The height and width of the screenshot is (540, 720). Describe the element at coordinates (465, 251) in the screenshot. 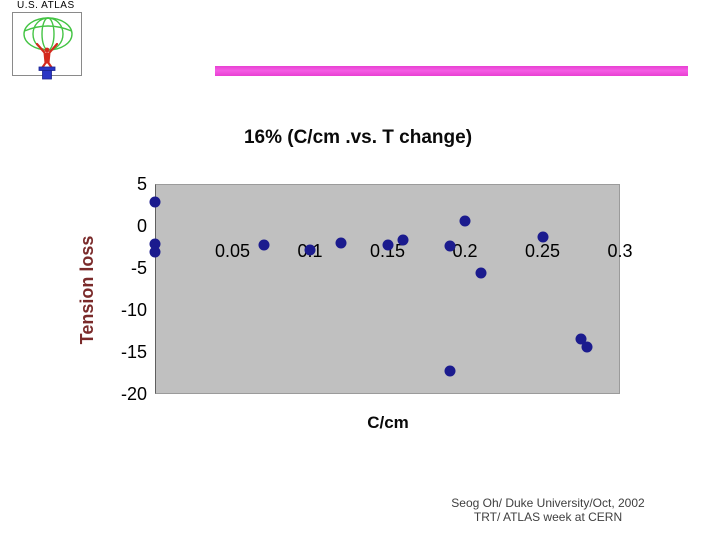

I see `x-tick-label: 0.2` at that location.